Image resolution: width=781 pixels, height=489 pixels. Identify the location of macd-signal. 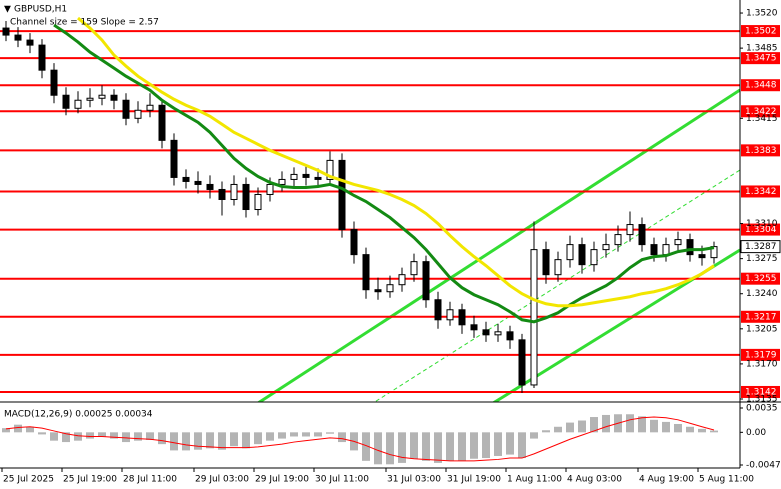
(360, 439).